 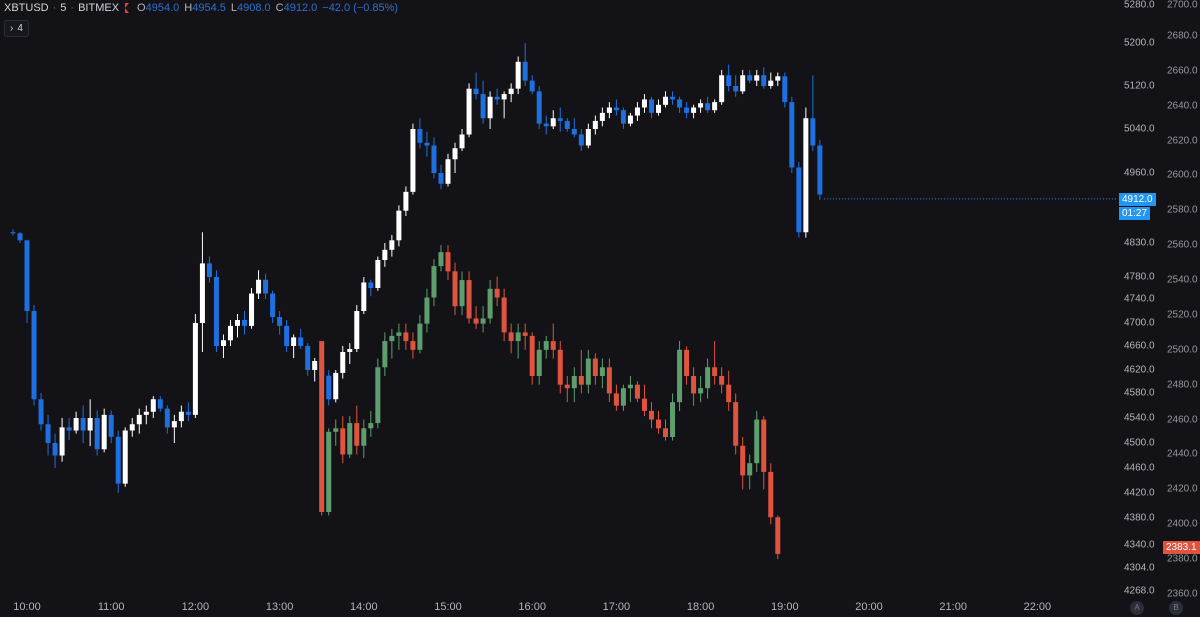 I want to click on price-axis-left-label: 4700.0, so click(x=1139, y=323).